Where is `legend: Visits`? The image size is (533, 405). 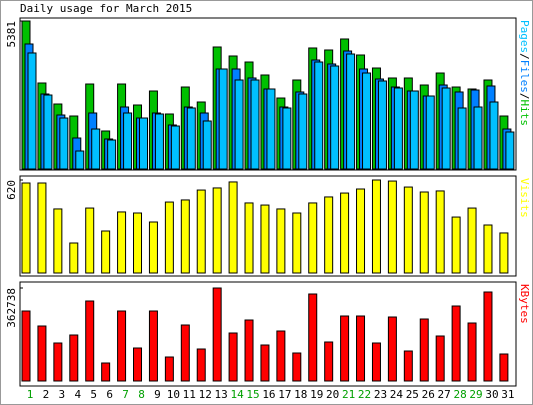 legend: Visits is located at coordinates (524, 198).